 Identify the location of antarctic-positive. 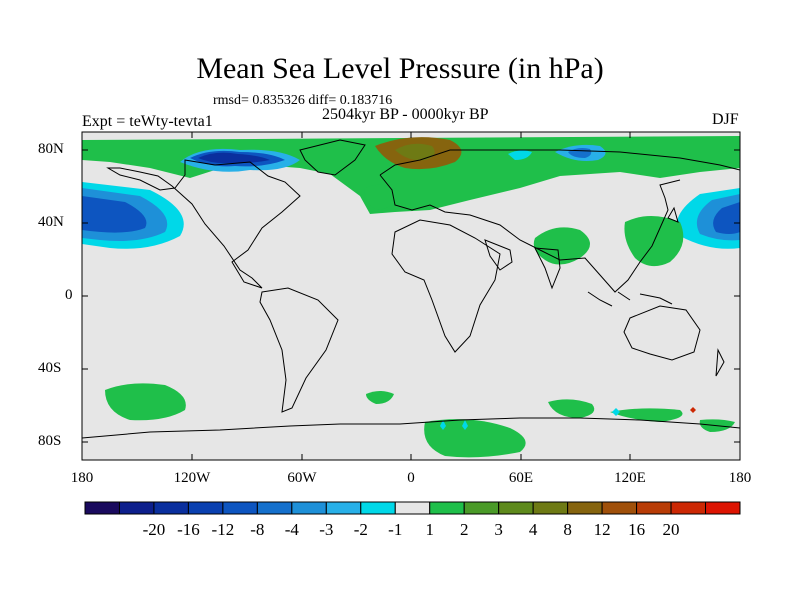
(475, 438).